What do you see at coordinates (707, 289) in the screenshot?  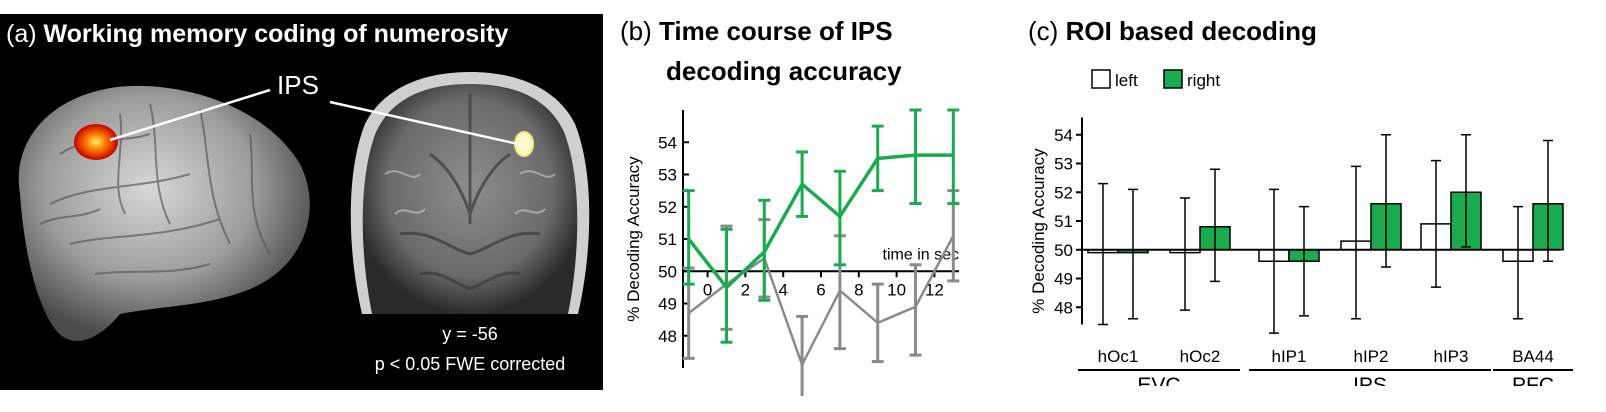 I see `x-tick-label-0: 0` at bounding box center [707, 289].